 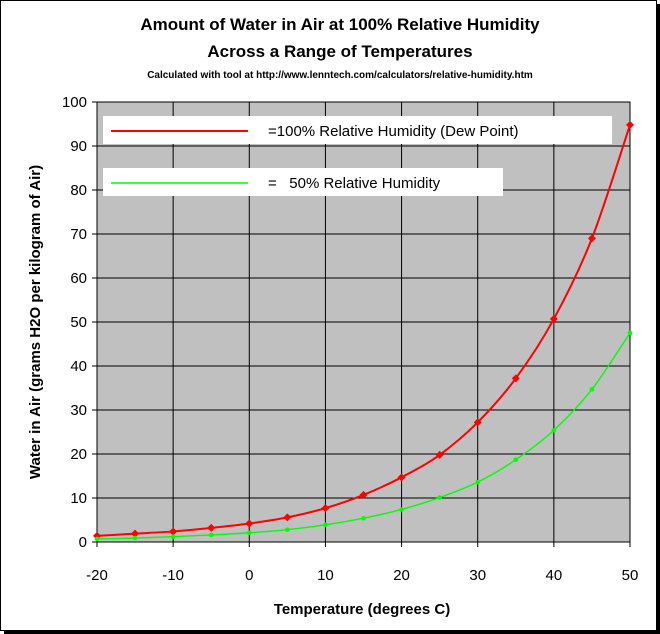 What do you see at coordinates (78, 190) in the screenshot?
I see `y-tick-label: 80` at bounding box center [78, 190].